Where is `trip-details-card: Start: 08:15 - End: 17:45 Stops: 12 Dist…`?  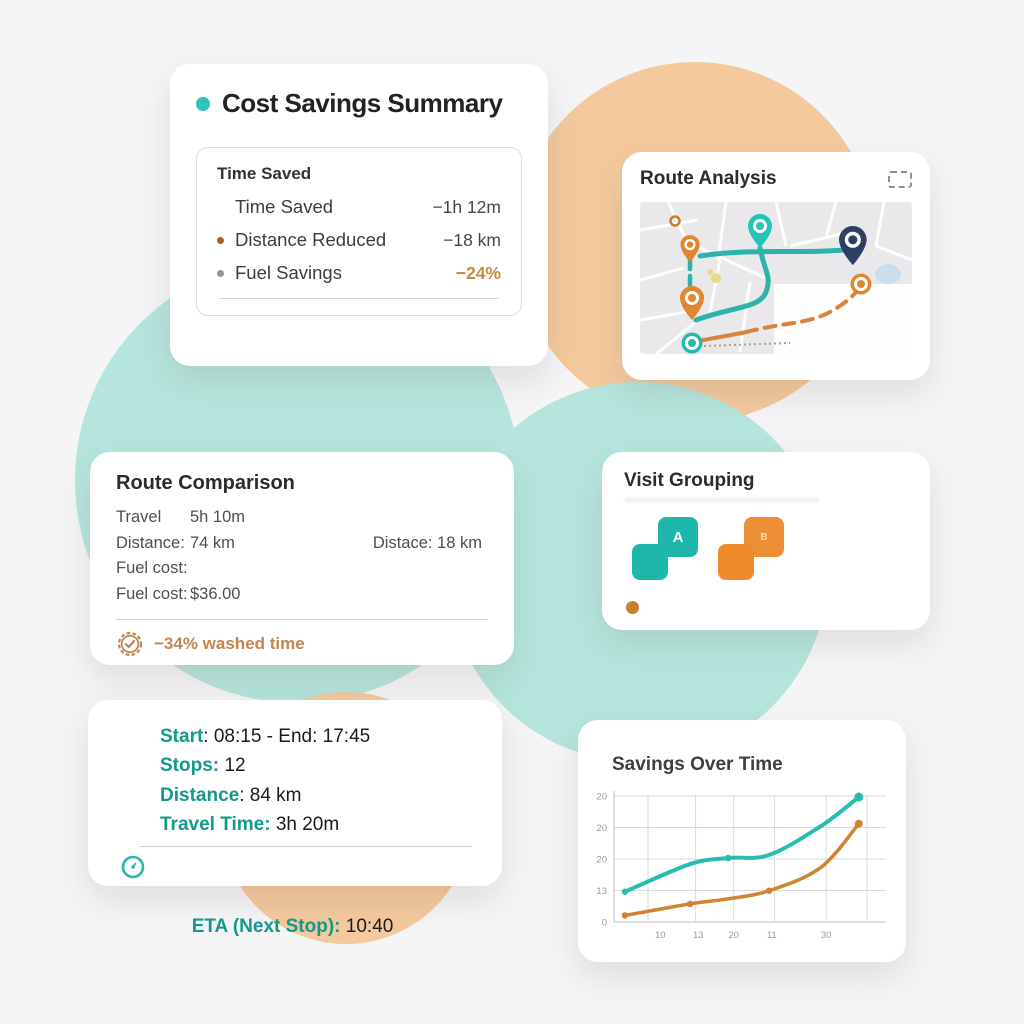 trip-details-card: Start: 08:15 - End: 17:45 Stops: 12 Dist… is located at coordinates (295, 818).